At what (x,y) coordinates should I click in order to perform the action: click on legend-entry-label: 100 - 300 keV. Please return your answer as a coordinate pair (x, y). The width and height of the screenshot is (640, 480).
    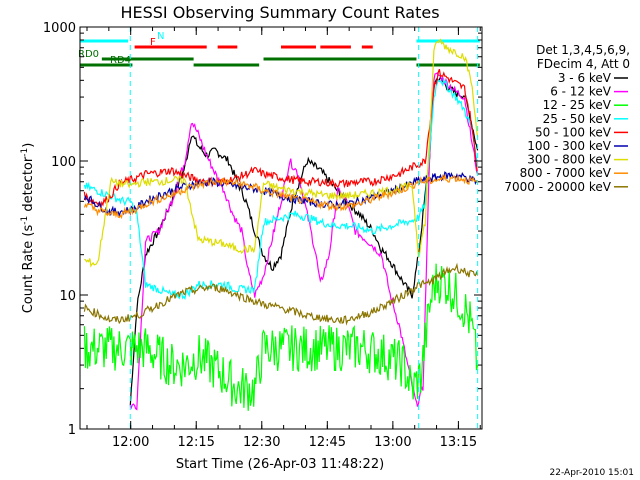
    Looking at the image, I should click on (569, 146).